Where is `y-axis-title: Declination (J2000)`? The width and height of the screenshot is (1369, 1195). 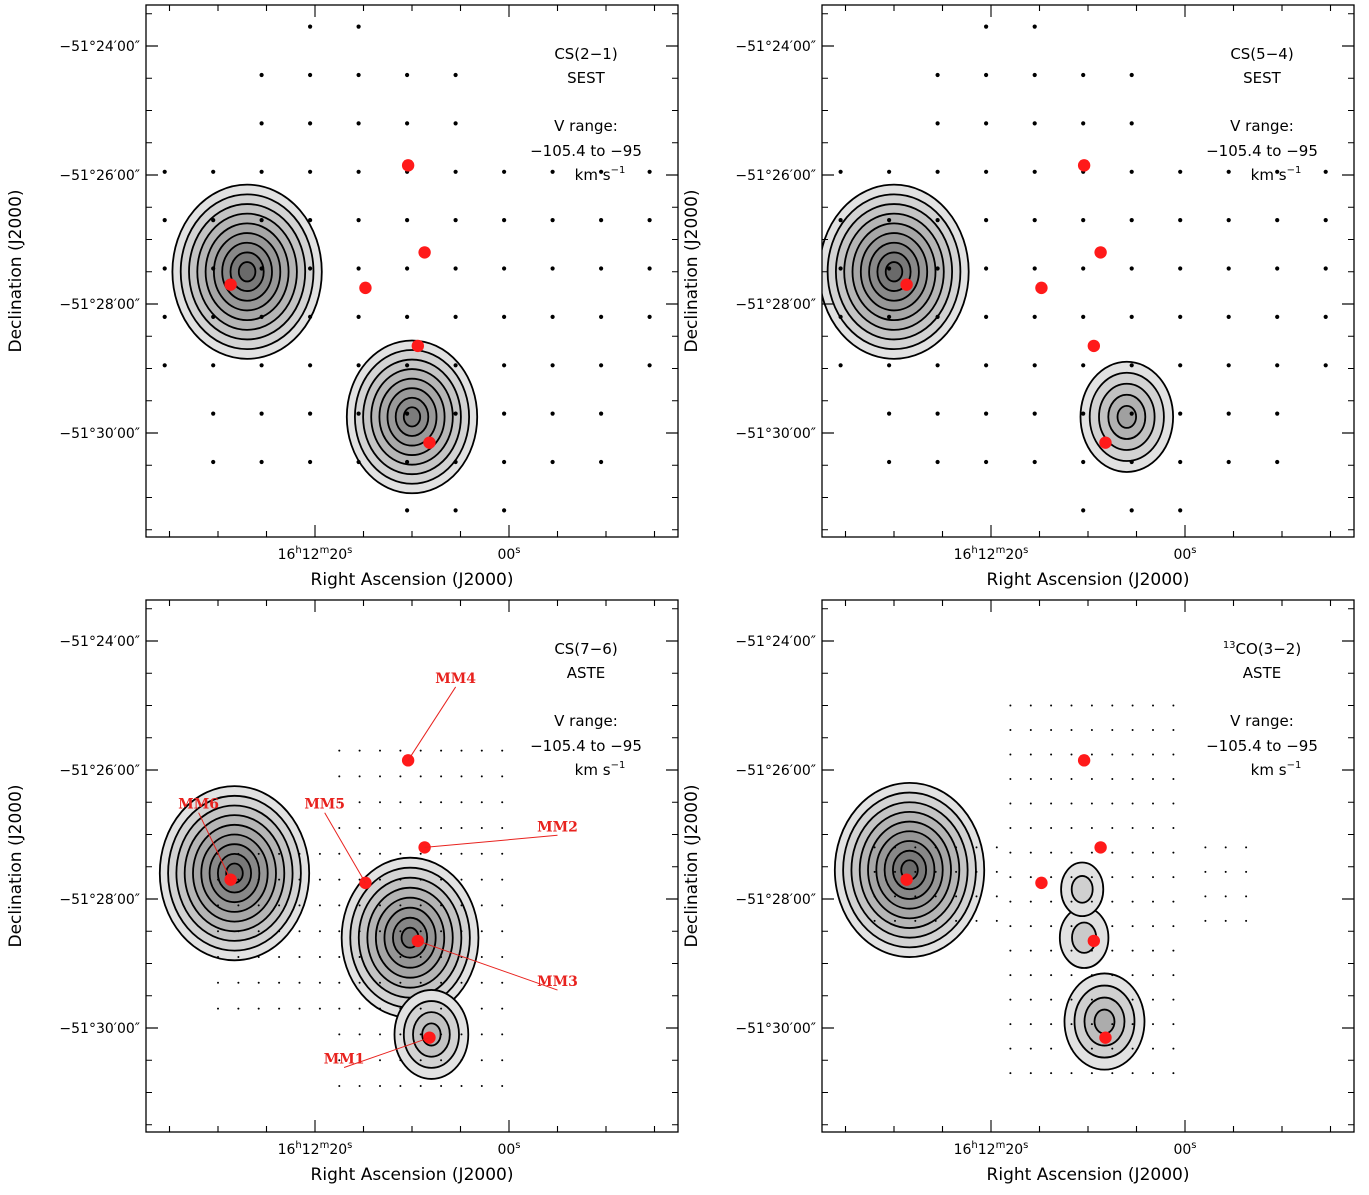 y-axis-title: Declination (J2000) is located at coordinates (16, 270).